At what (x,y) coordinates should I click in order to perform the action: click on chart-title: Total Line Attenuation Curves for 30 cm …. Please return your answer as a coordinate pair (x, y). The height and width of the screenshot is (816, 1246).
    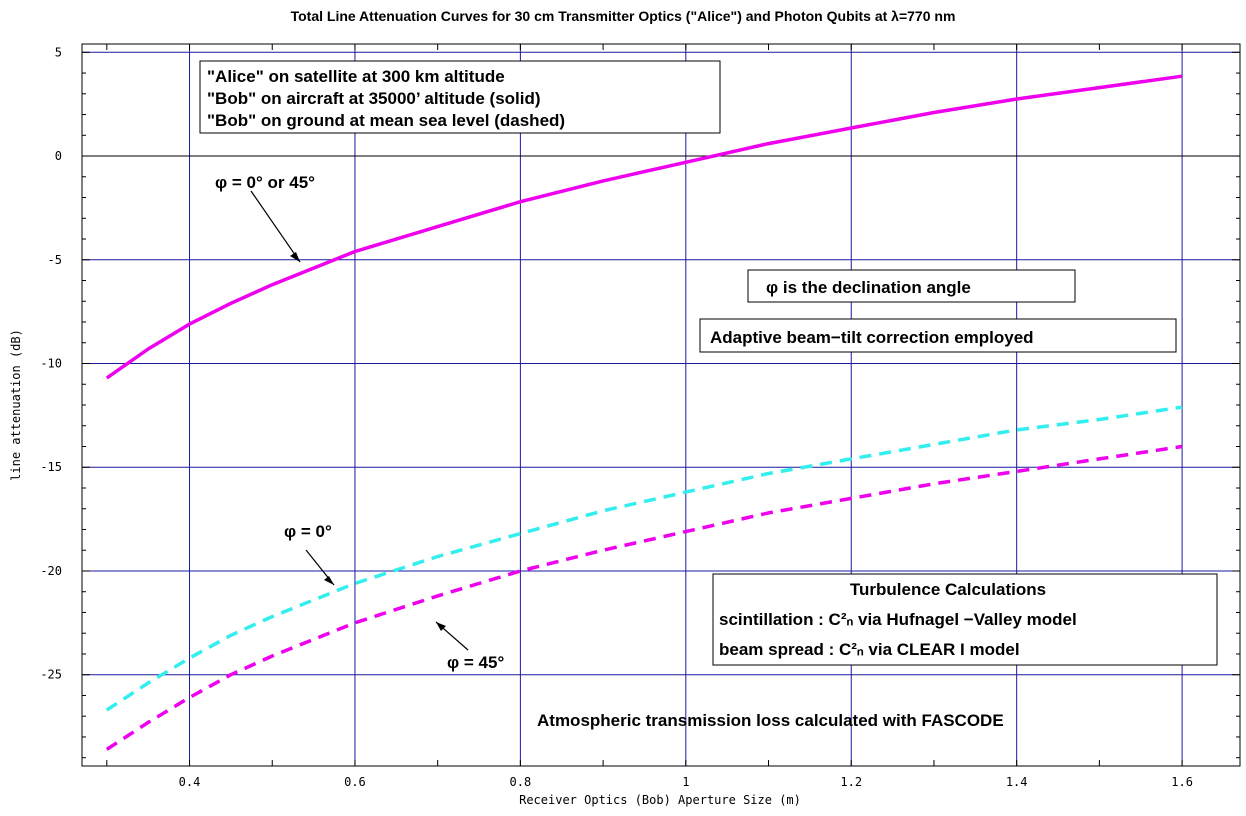
    Looking at the image, I should click on (623, 16).